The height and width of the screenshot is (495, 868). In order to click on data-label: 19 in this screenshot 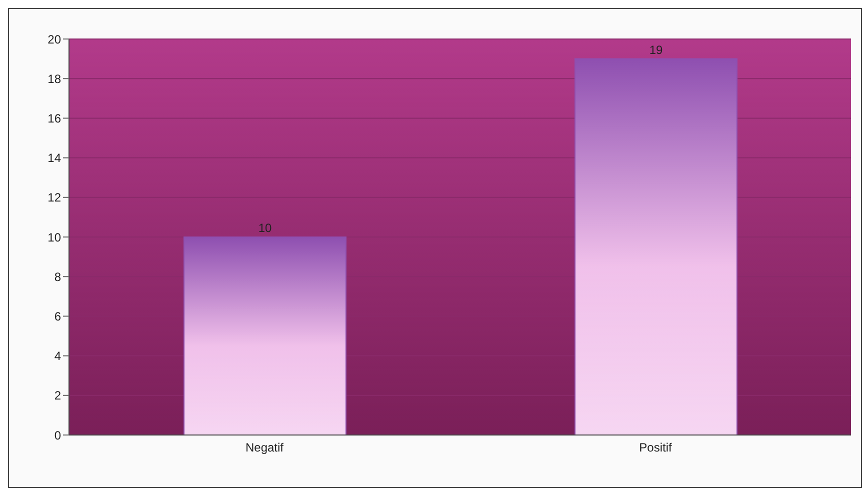, I will do `click(656, 49)`.